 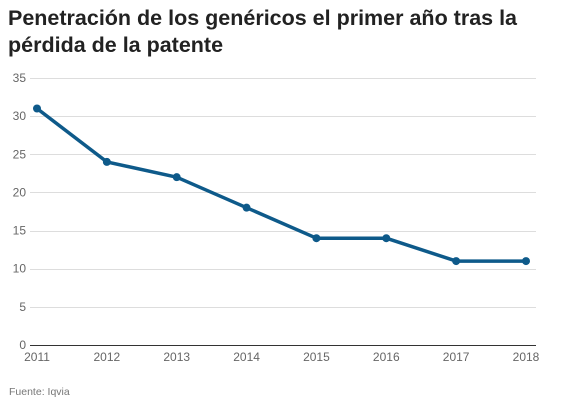 I want to click on y-tick-label: 30, so click(x=20, y=116).